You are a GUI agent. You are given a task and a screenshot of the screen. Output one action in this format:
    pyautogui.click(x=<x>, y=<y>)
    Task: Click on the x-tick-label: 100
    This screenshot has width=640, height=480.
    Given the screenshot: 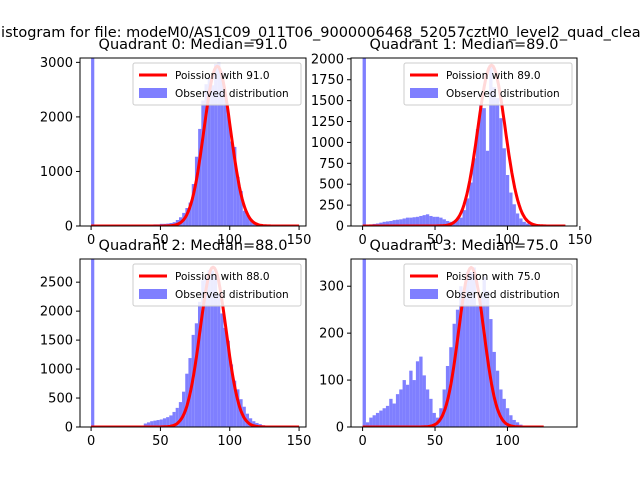 What is the action you would take?
    pyautogui.click(x=229, y=441)
    